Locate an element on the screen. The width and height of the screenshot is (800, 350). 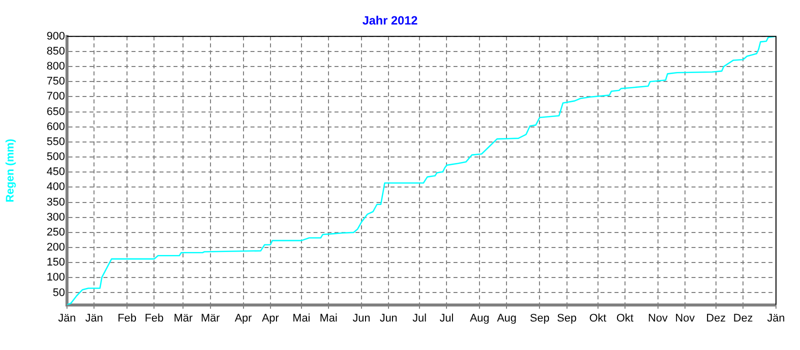
y-axis-title: Regen (mm) is located at coordinates (10, 170).